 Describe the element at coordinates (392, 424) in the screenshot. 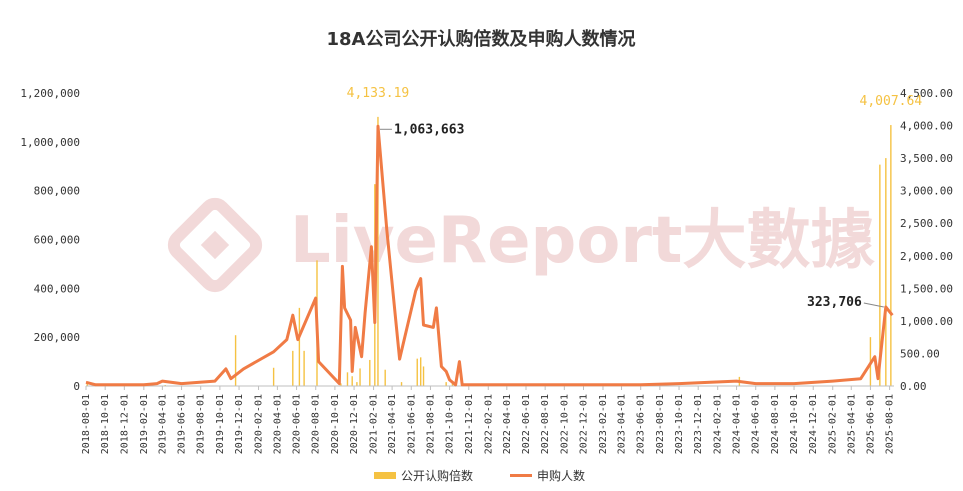

I see `x-axis-tick-label: 2021-04-01` at that location.